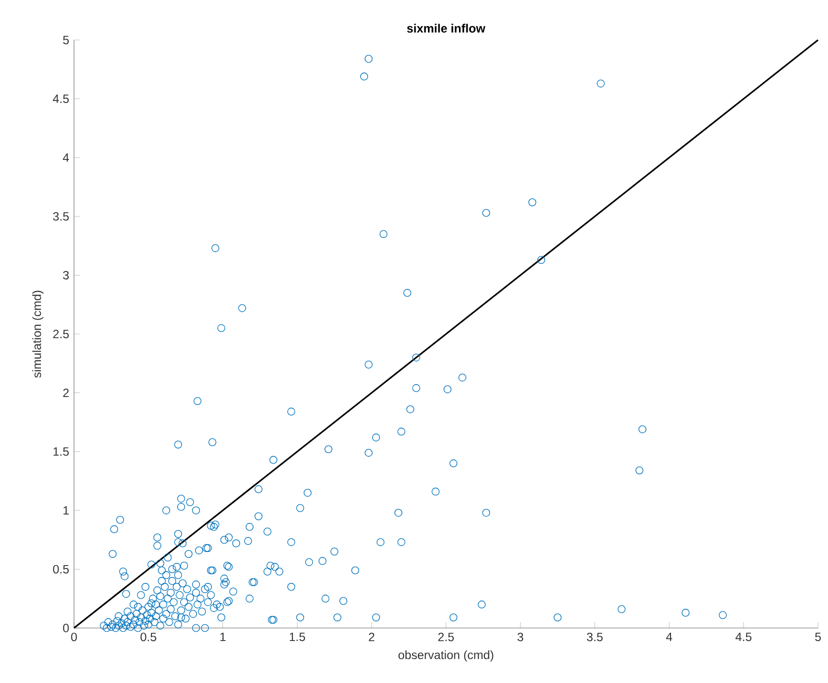  Describe the element at coordinates (446, 656) in the screenshot. I see `x-axis-title: observation (cmd)` at that location.